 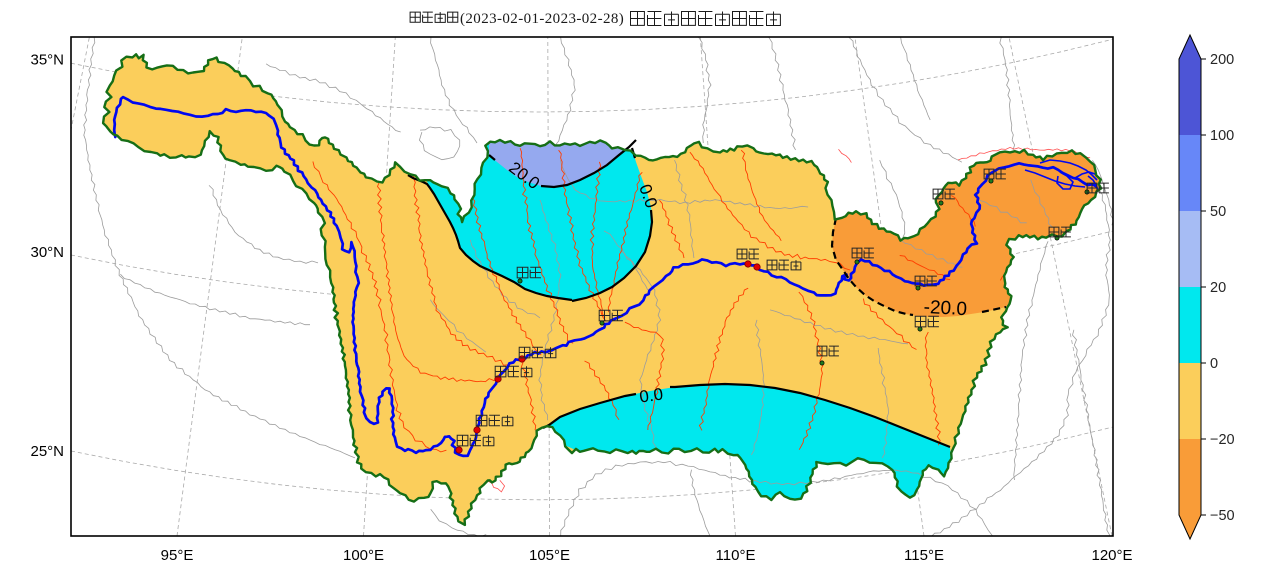 What do you see at coordinates (177, 555) in the screenshot?
I see `svg-text: 95°E` at bounding box center [177, 555].